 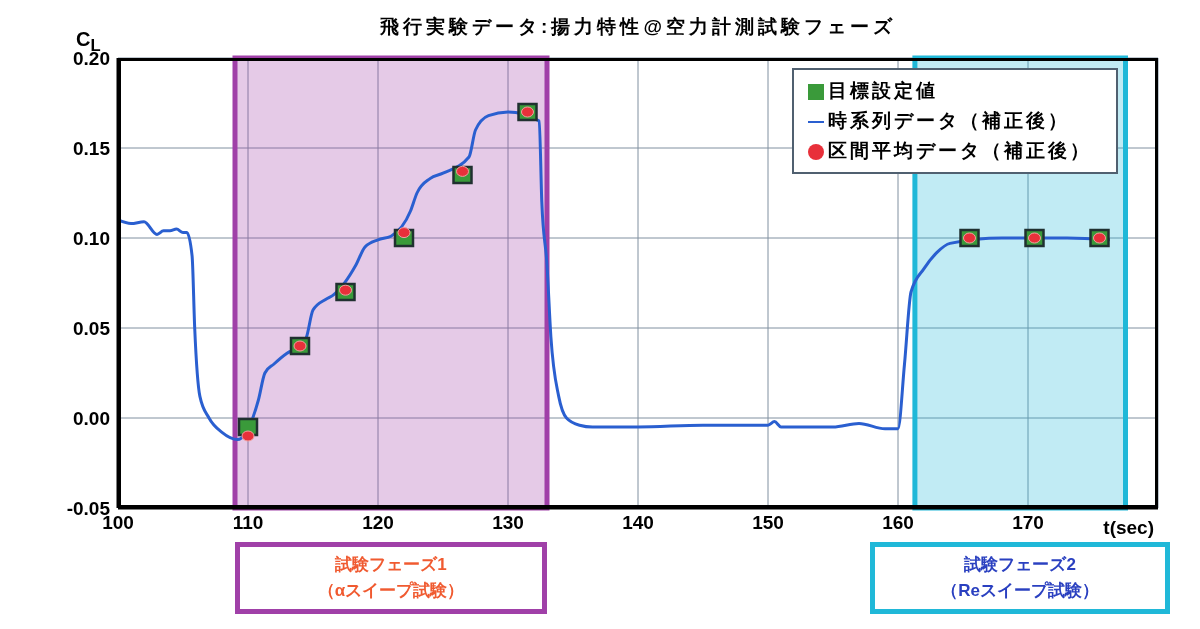 What do you see at coordinates (1020, 578) in the screenshot?
I see `band-label: 試験フェーズ2 （Reスイープ試験）` at bounding box center [1020, 578].